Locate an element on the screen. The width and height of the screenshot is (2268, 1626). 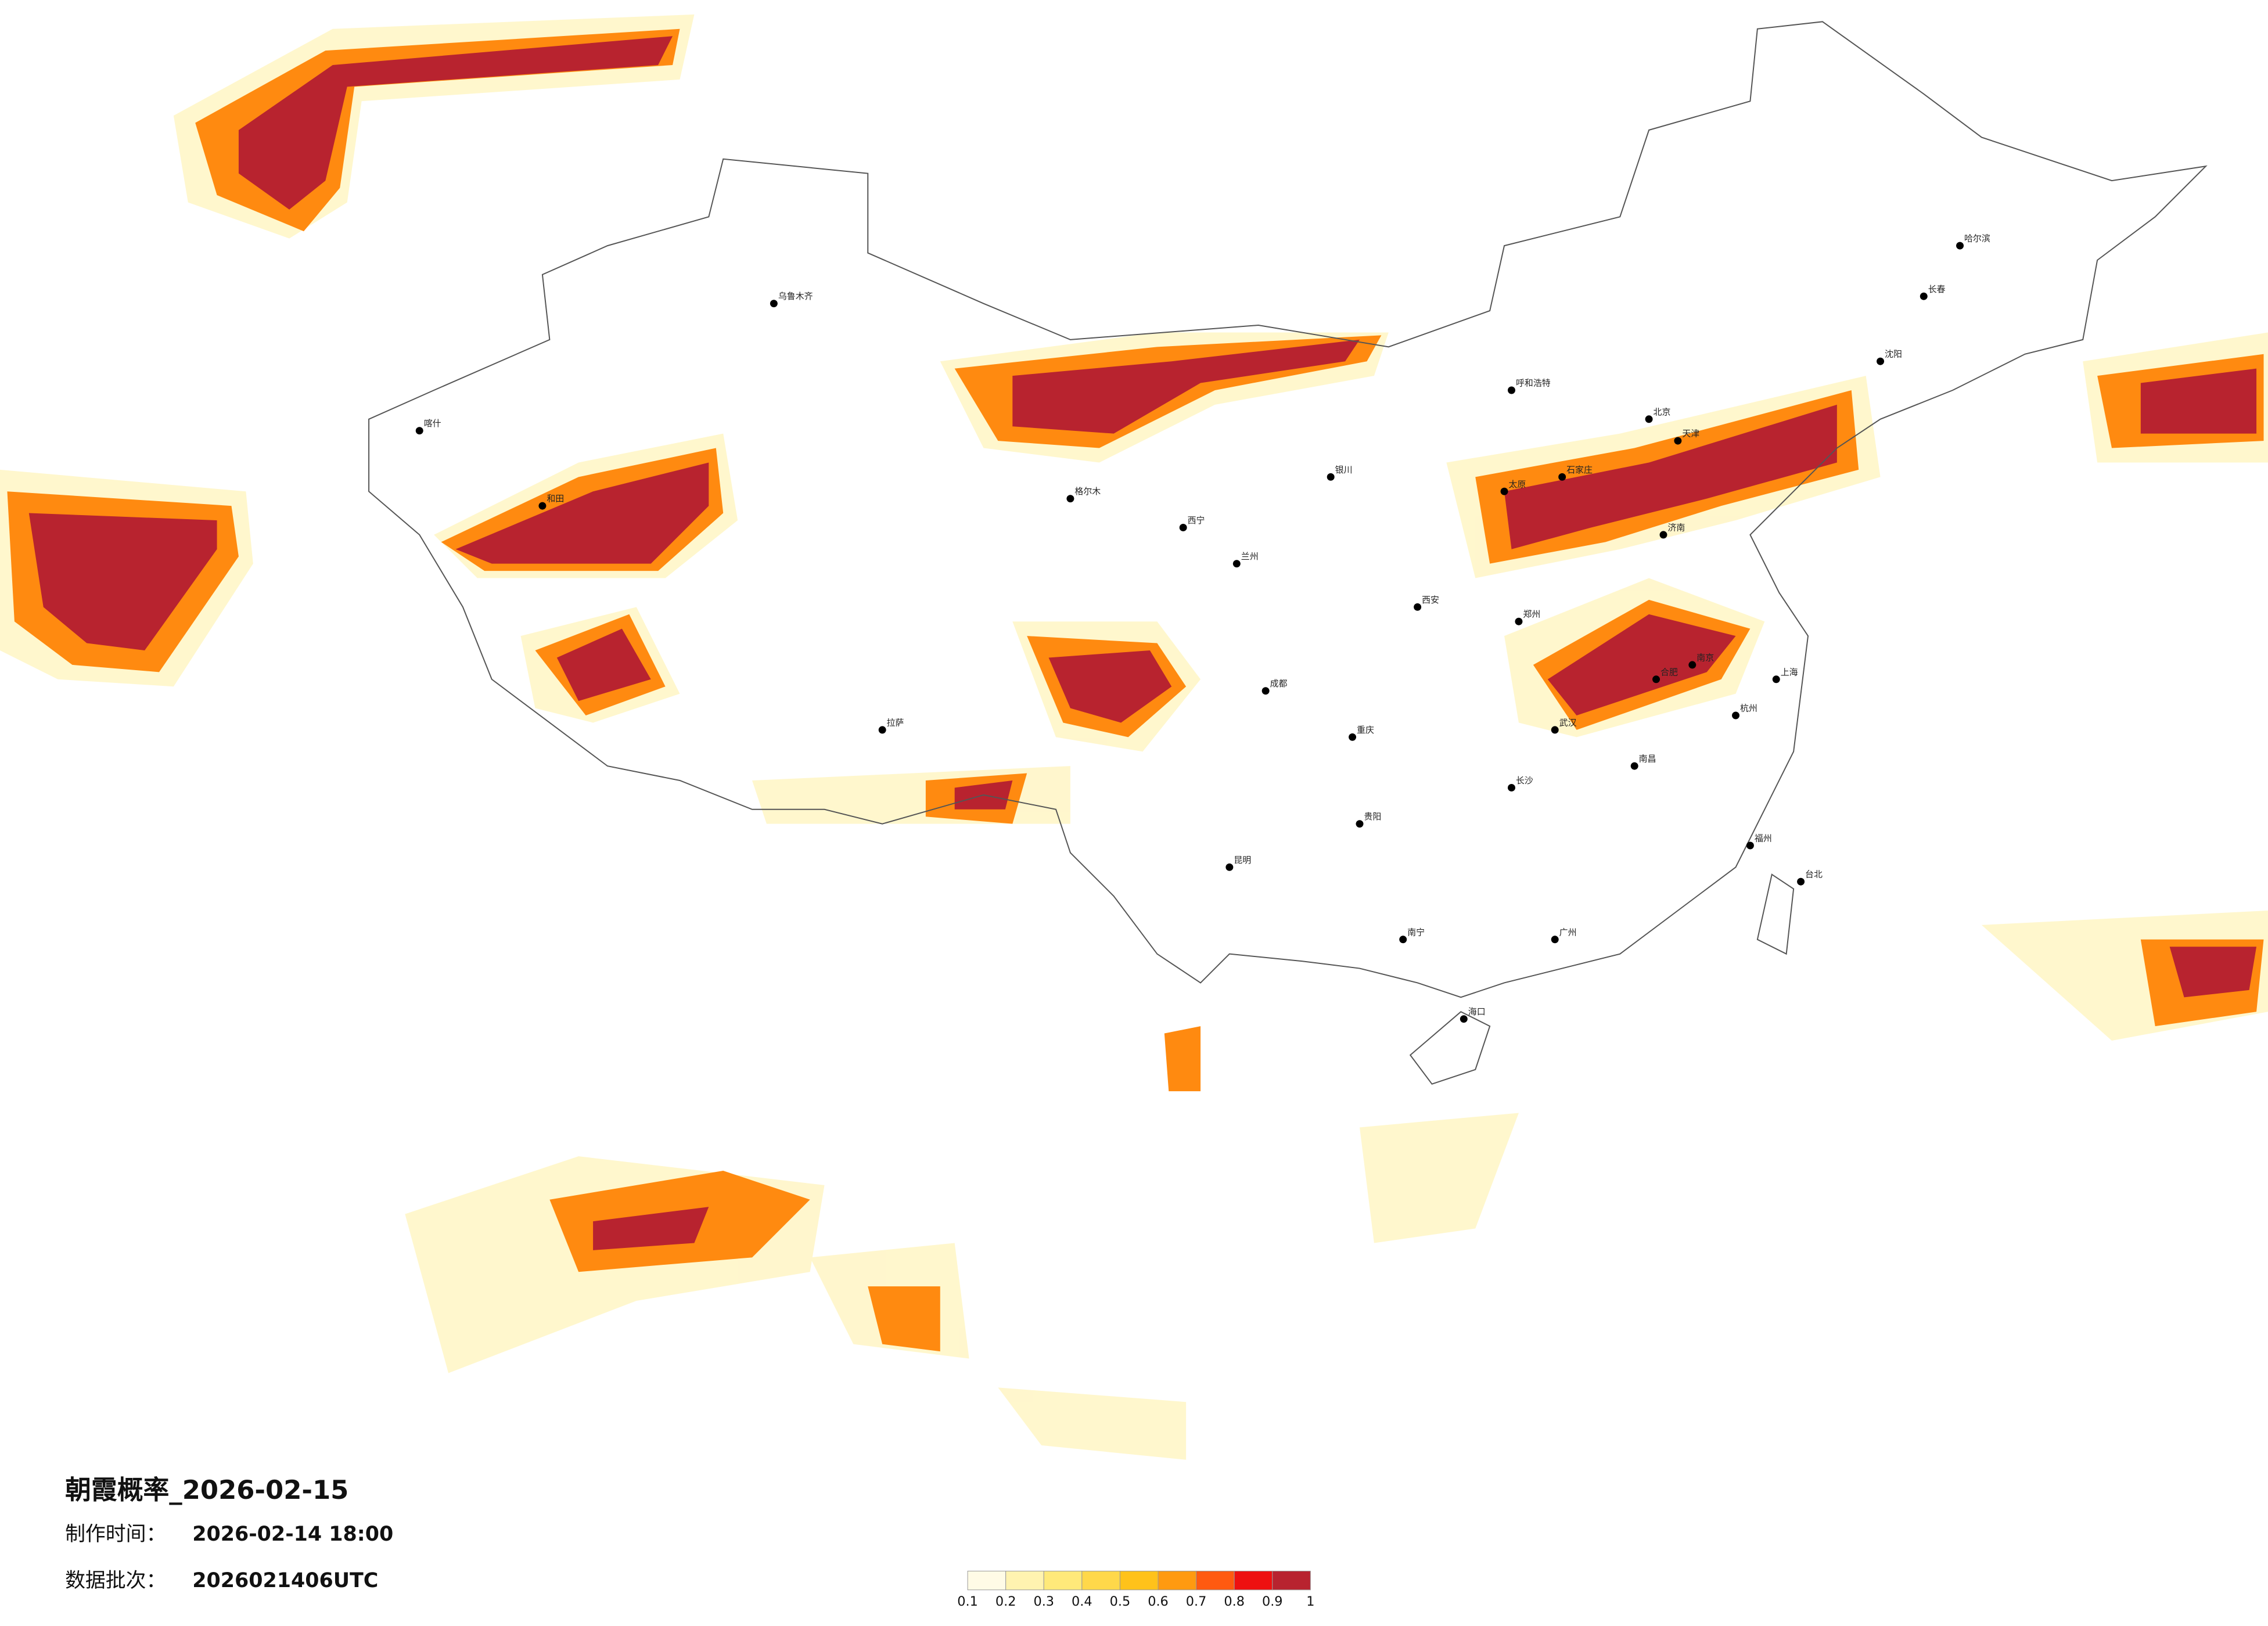
city-label: 银川 is located at coordinates (1344, 470).